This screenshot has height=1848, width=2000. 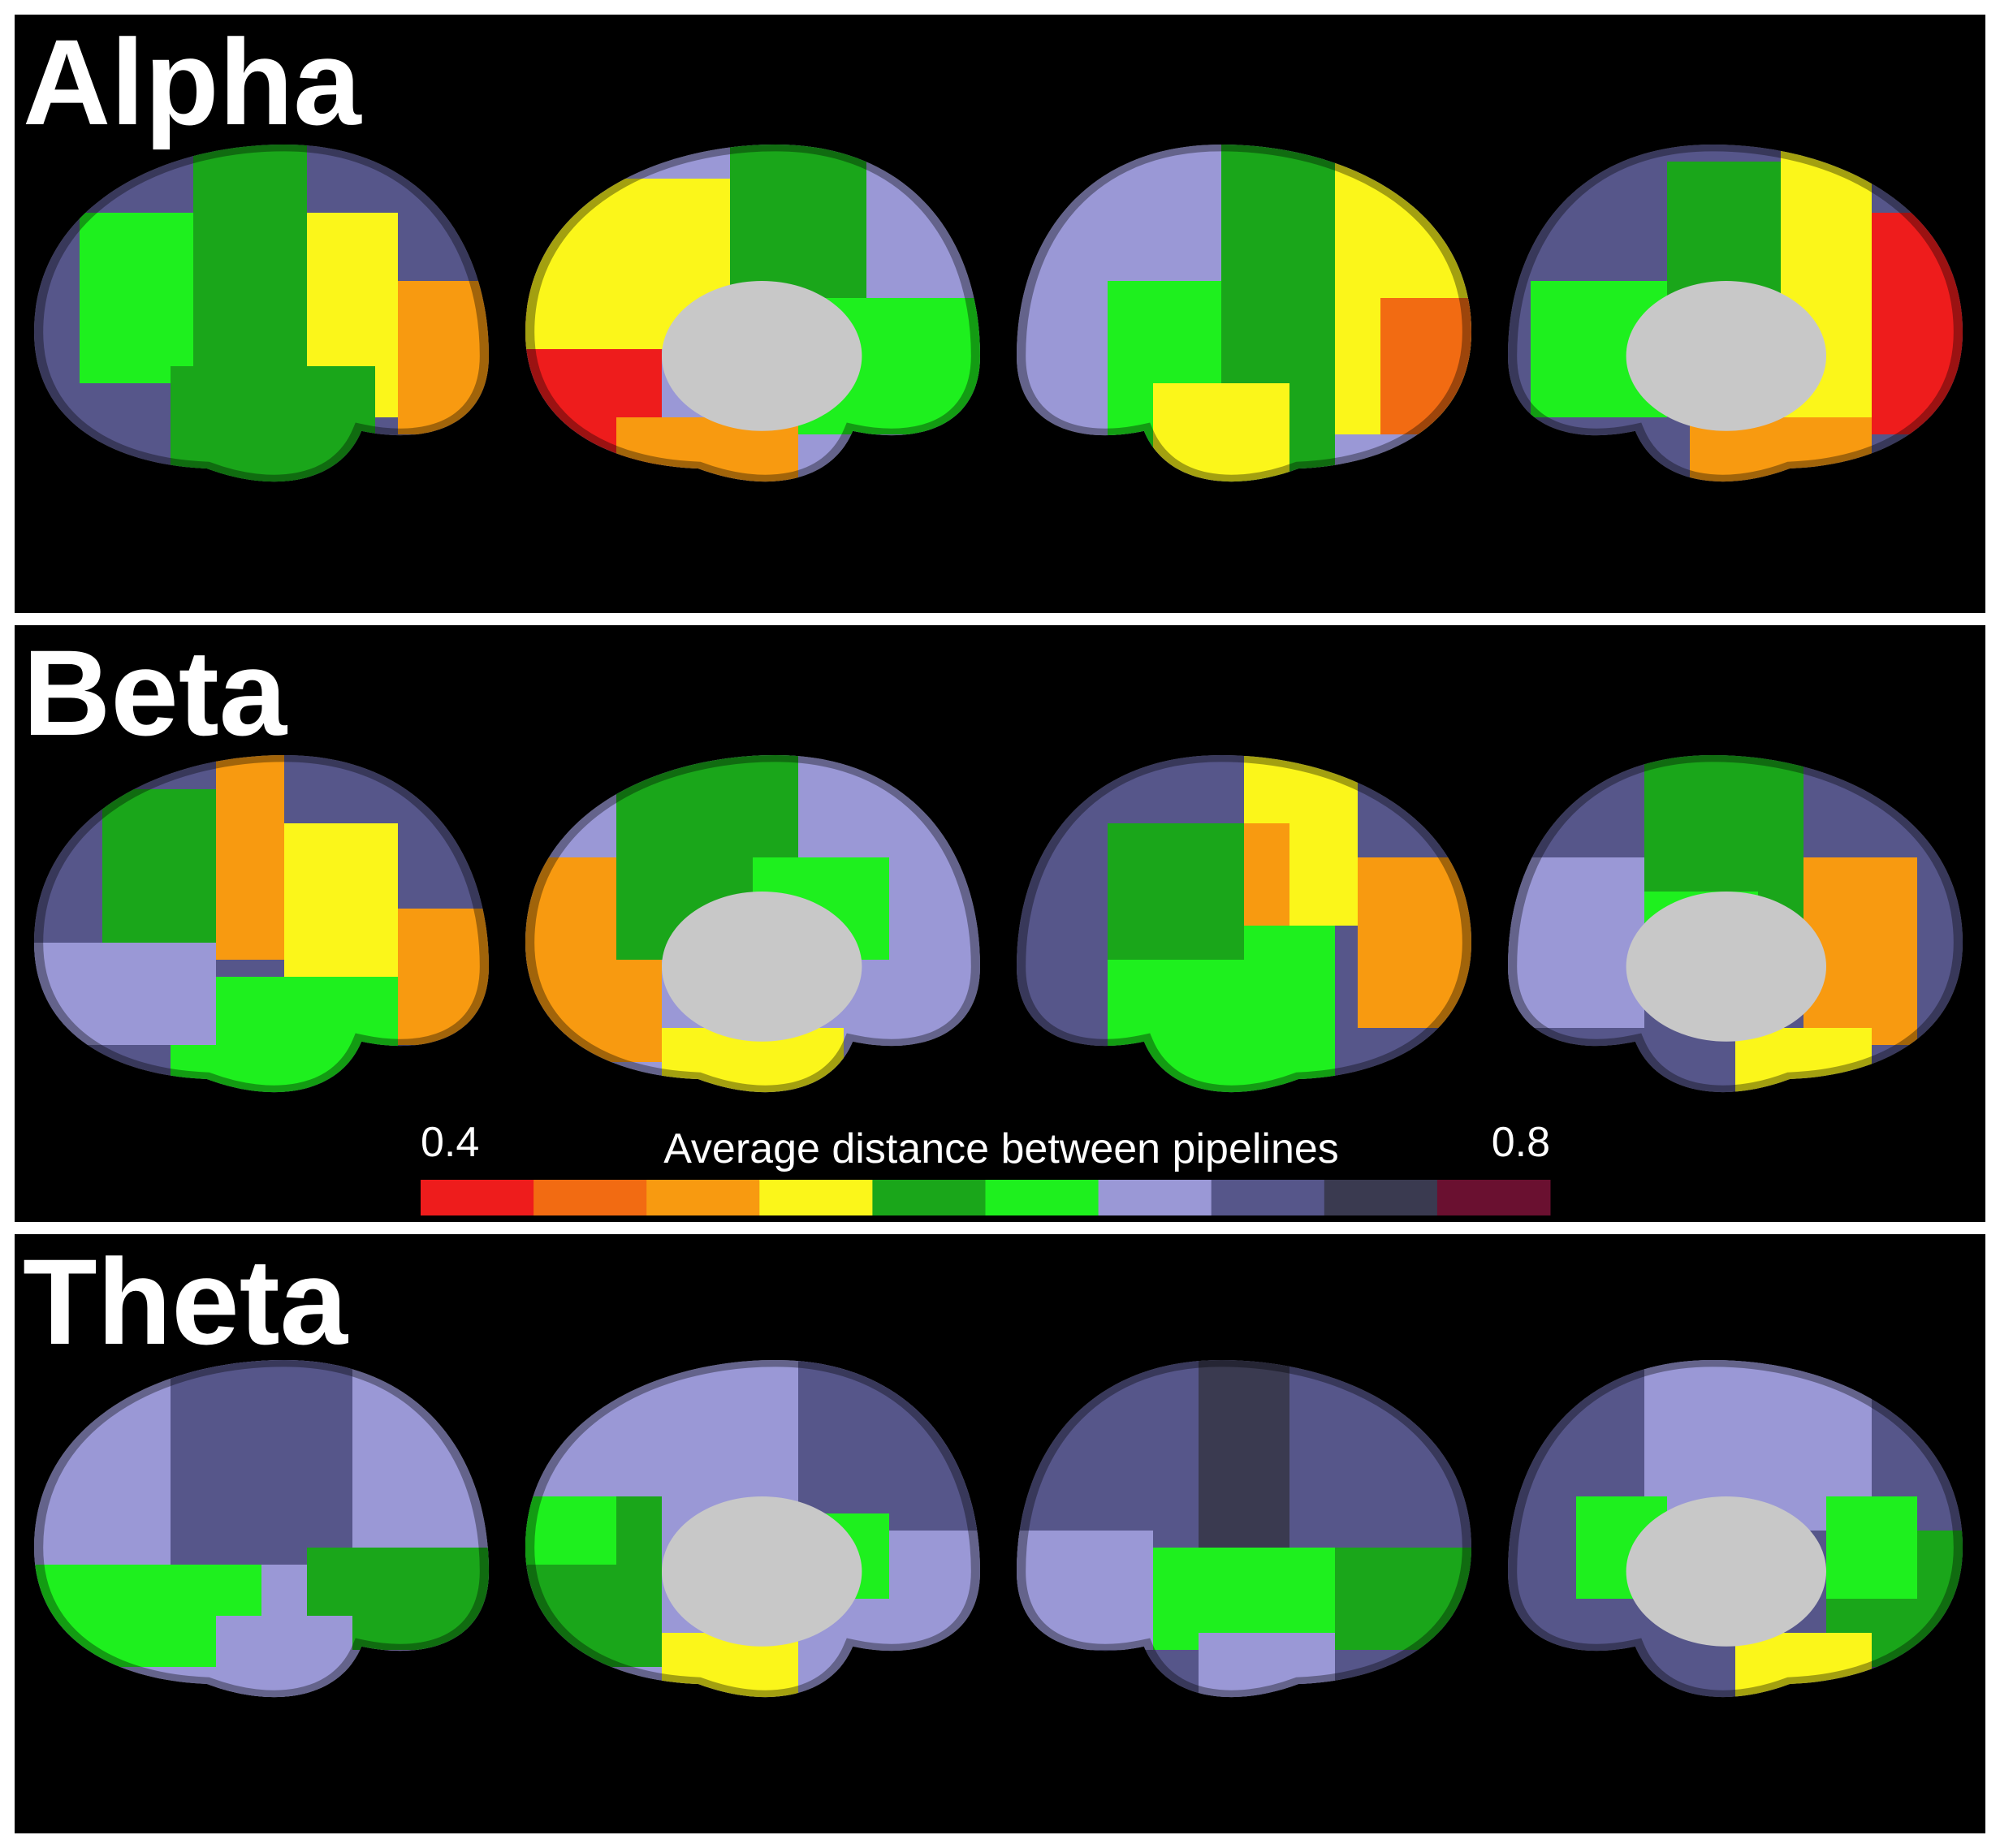 What do you see at coordinates (1001, 1148) in the screenshot?
I see `colorbar-label: Average distance between pipelines` at bounding box center [1001, 1148].